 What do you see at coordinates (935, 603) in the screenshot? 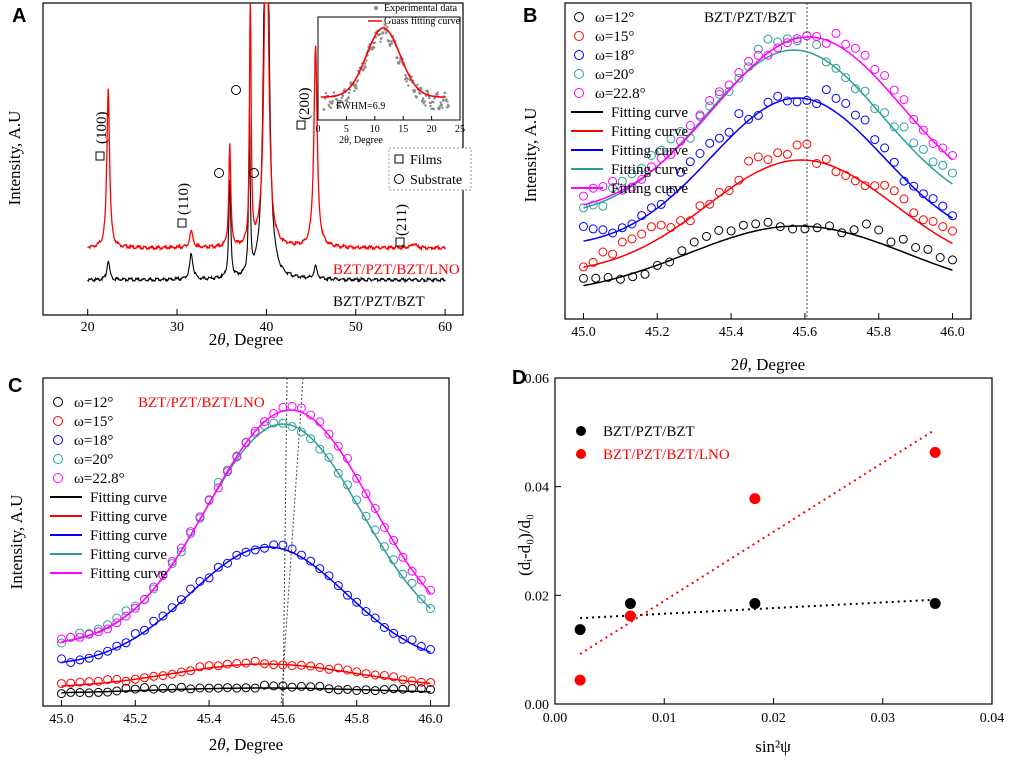
I see `panel-d-data-point` at bounding box center [935, 603].